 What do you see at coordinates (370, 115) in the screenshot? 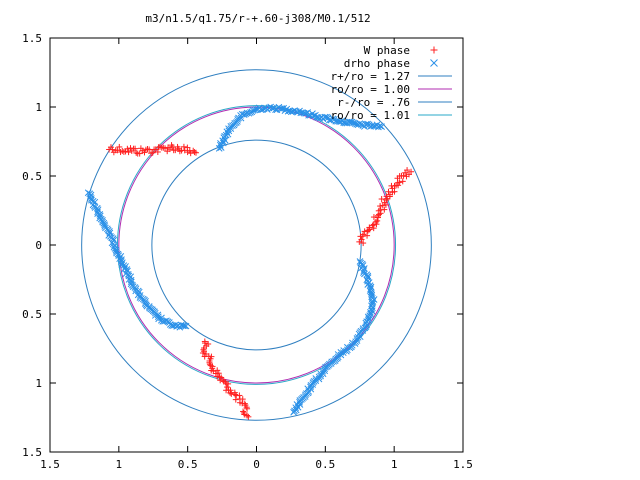
I see `legend-label: ro/ro = 1.01` at bounding box center [370, 115].